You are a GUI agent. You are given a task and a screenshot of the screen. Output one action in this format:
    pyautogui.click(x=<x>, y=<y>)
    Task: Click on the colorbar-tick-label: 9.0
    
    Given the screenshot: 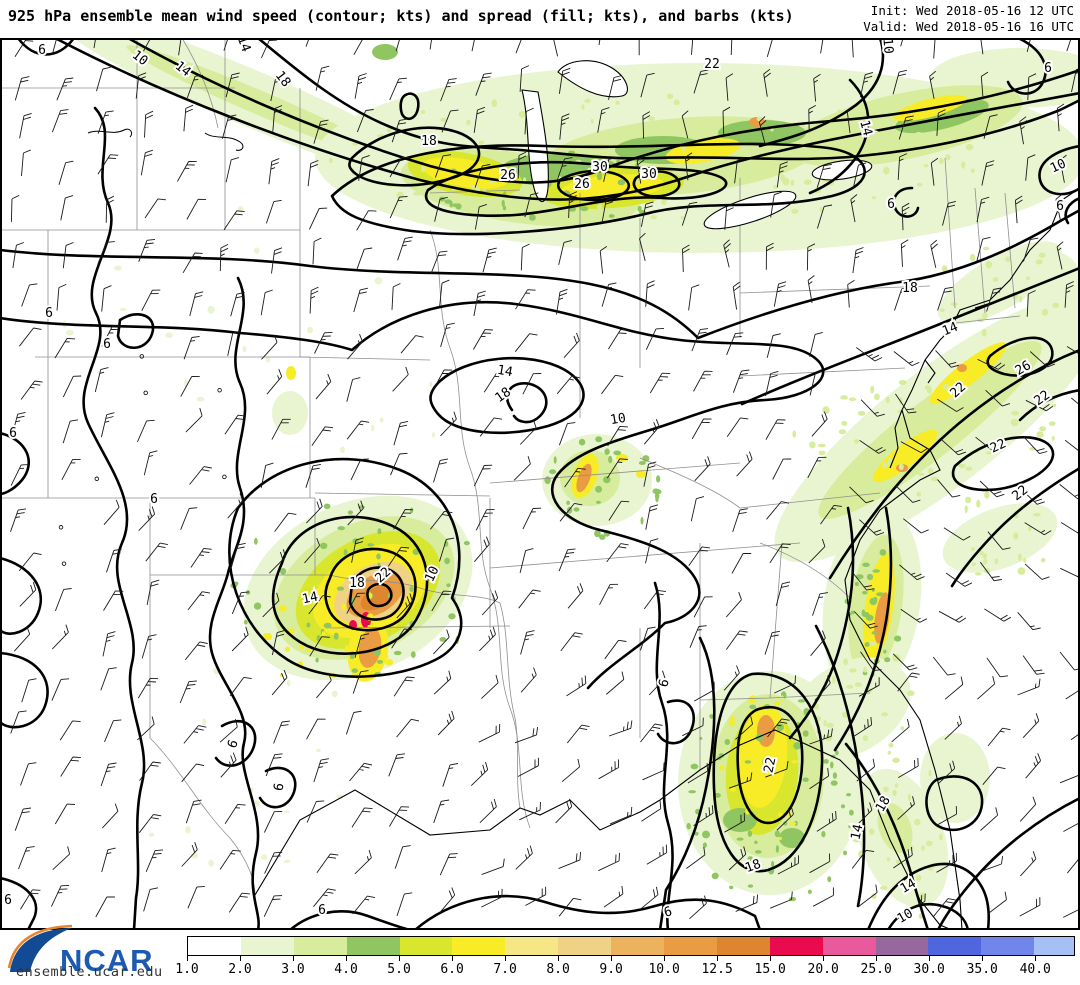 What is the action you would take?
    pyautogui.click(x=611, y=969)
    